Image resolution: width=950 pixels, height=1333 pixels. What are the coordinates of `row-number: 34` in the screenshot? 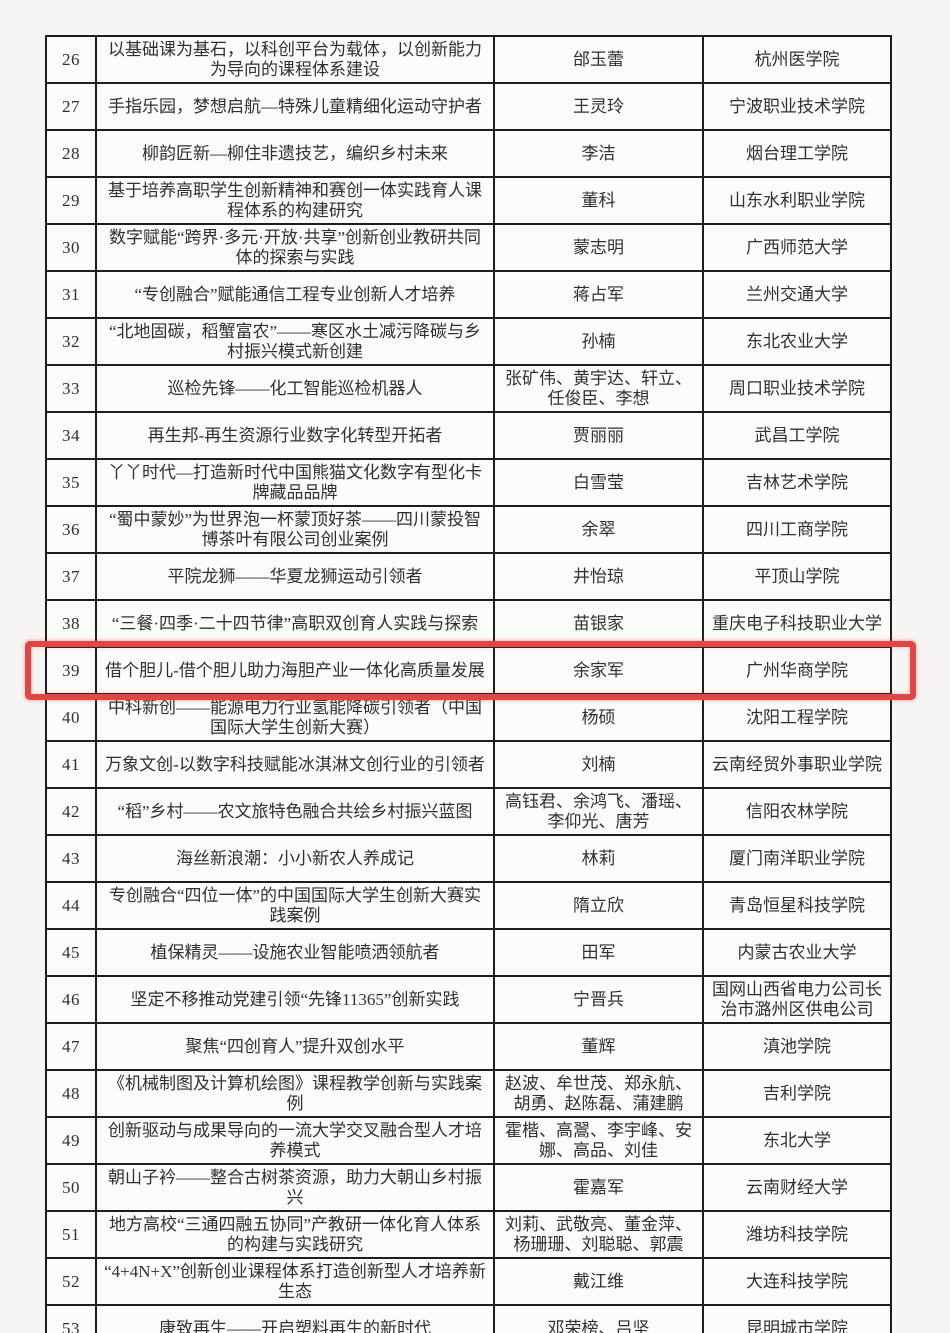 It's located at (71, 435).